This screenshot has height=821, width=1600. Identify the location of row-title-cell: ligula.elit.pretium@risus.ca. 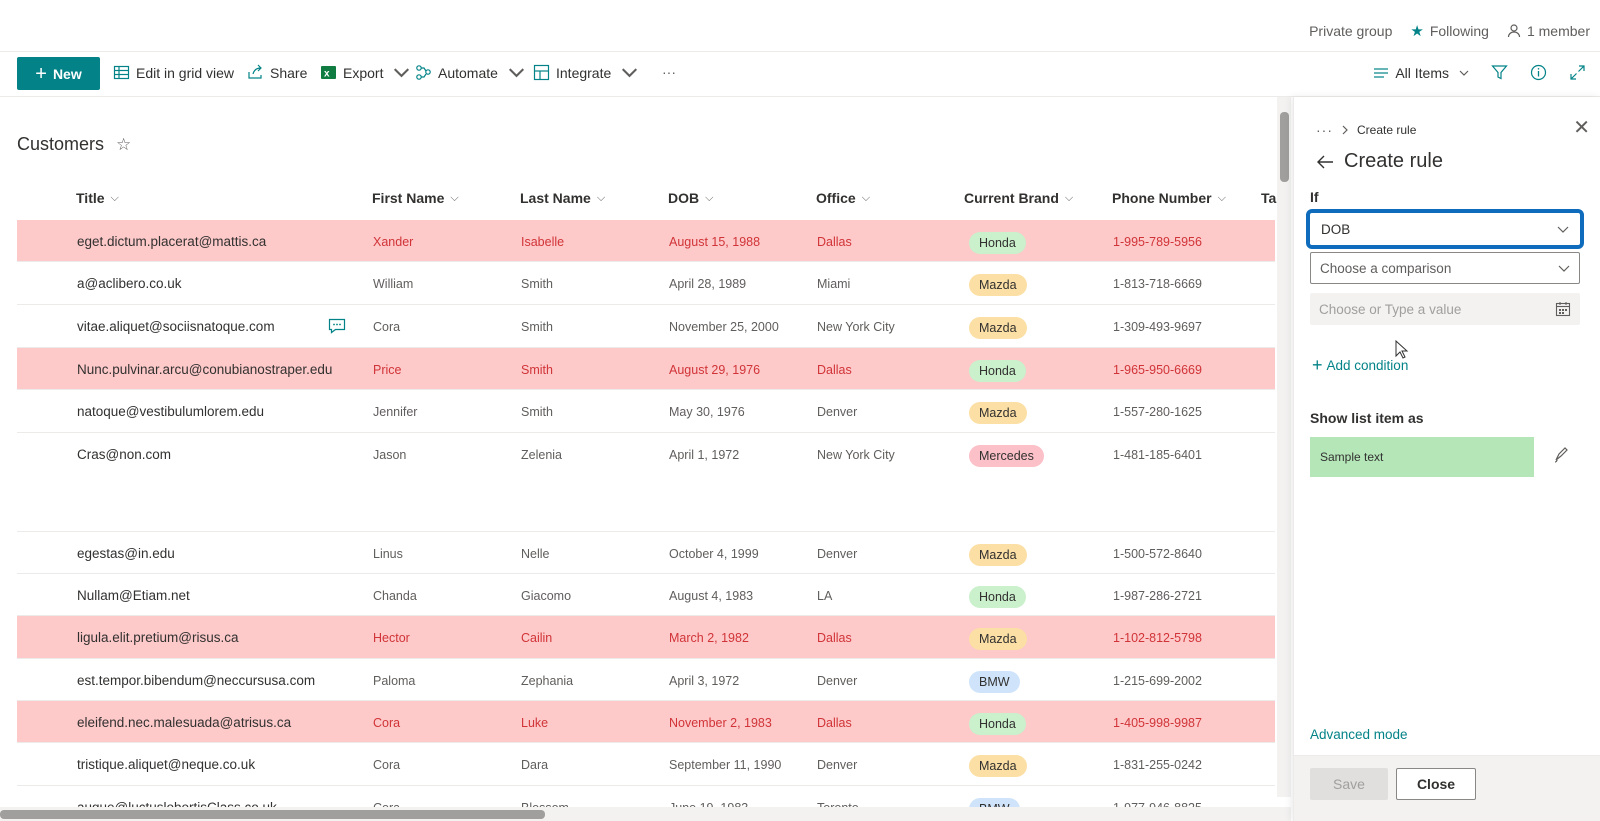
(158, 637).